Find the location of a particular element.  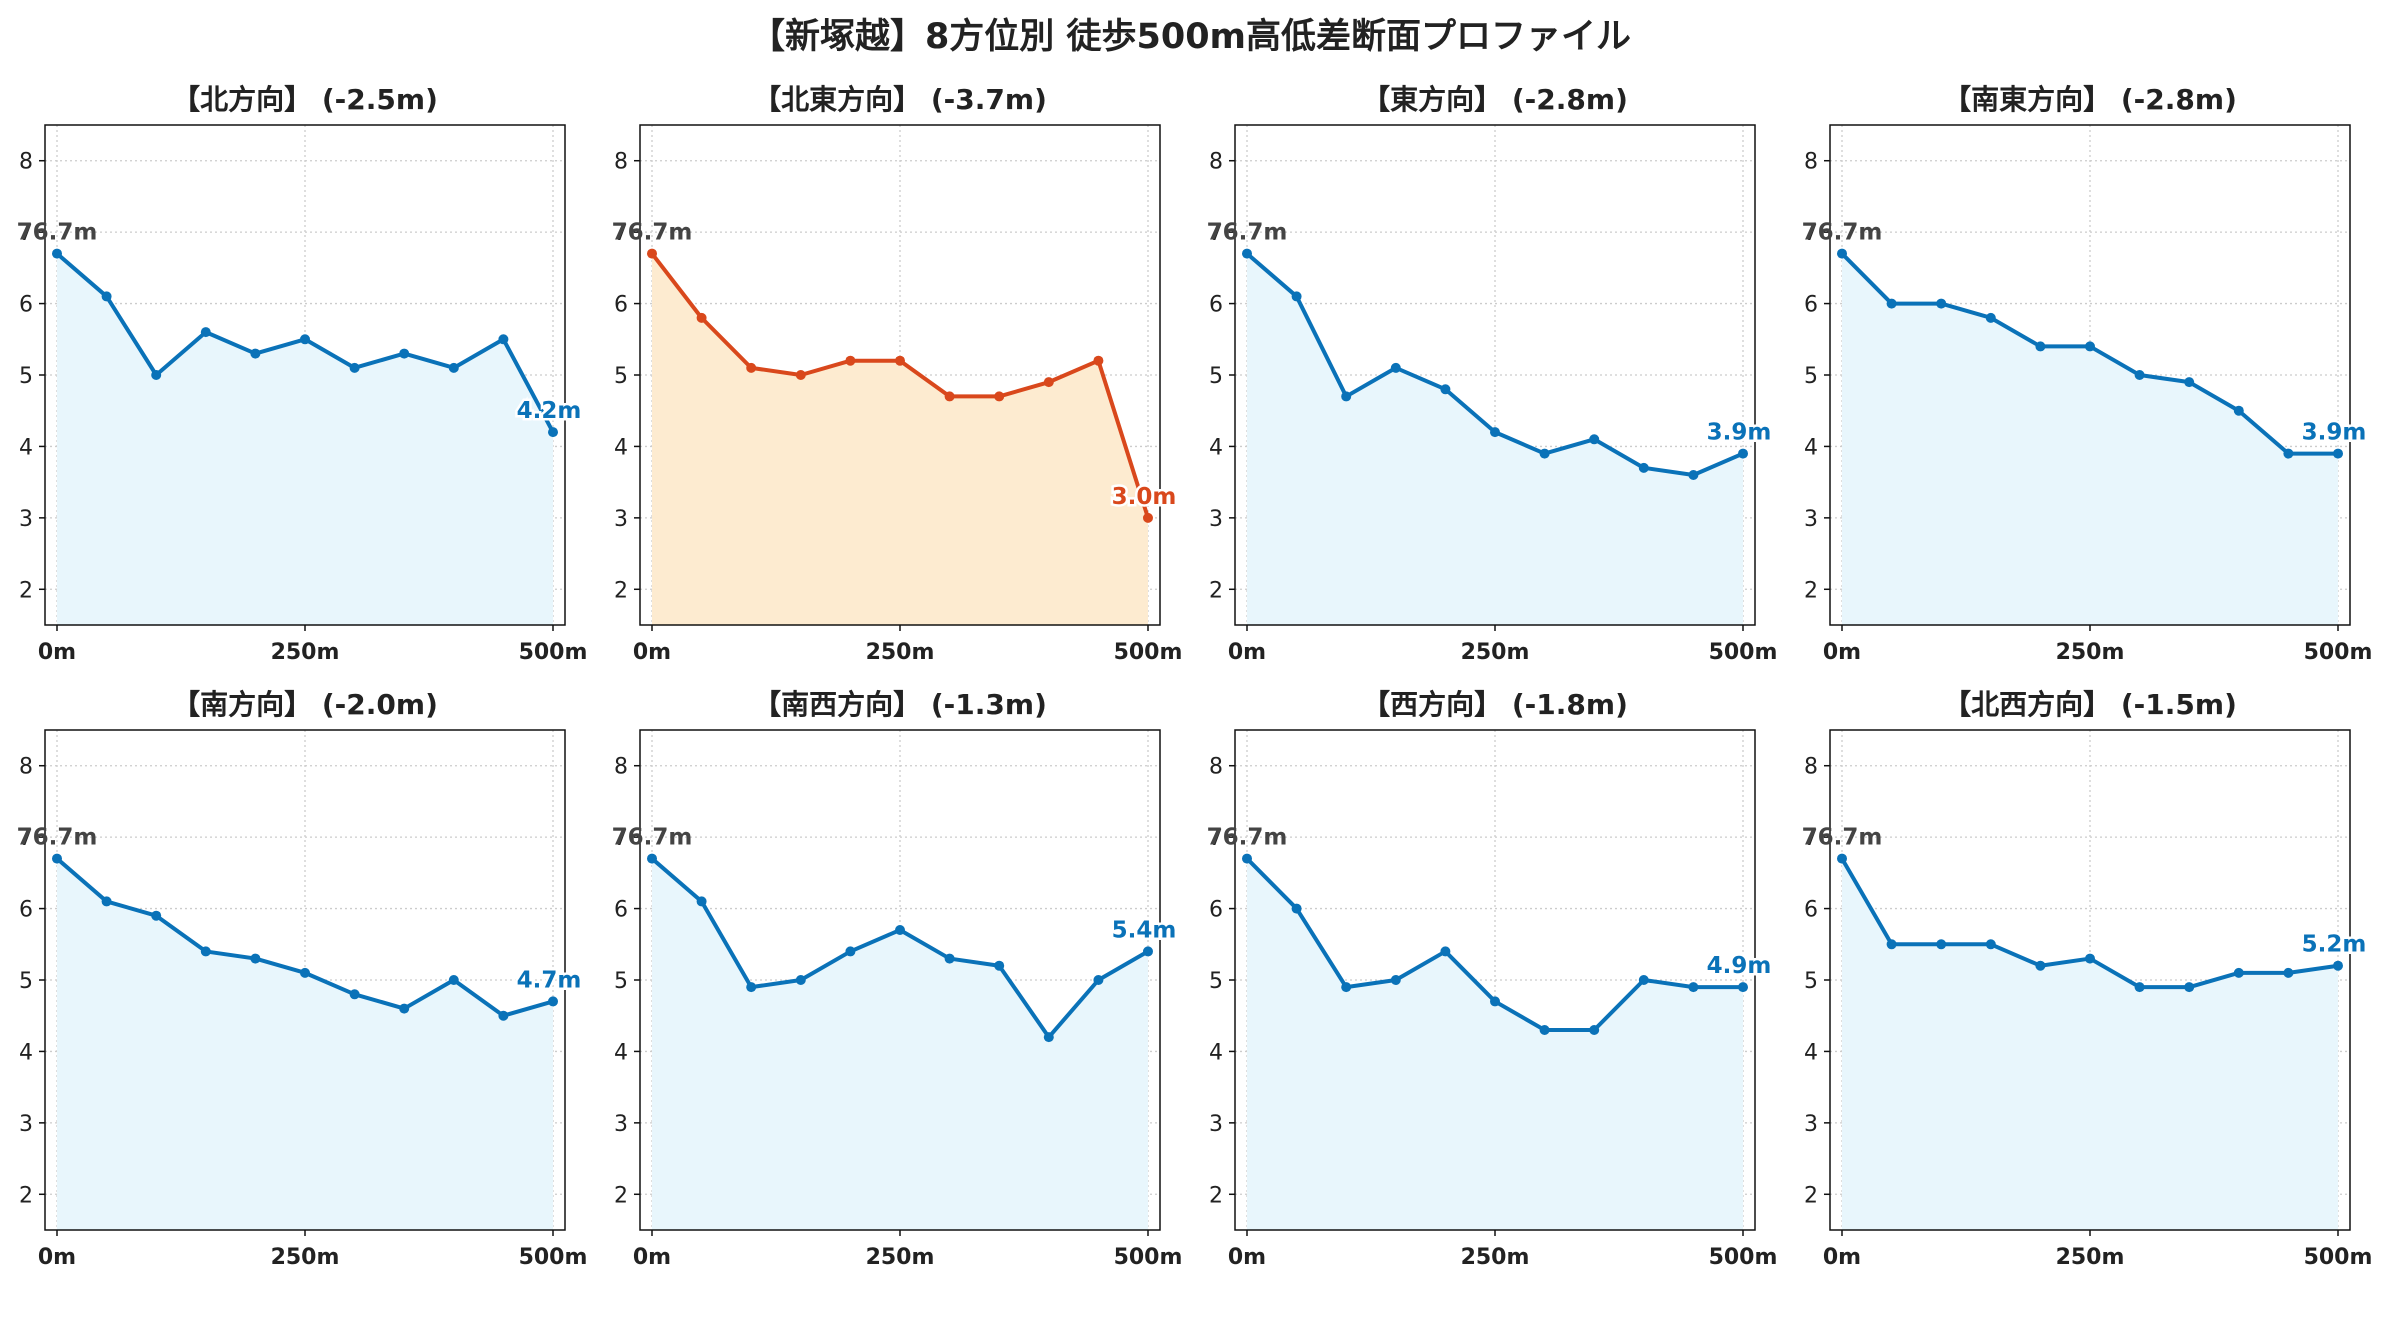

end-elevation-label: 5.2m is located at coordinates (2334, 945).